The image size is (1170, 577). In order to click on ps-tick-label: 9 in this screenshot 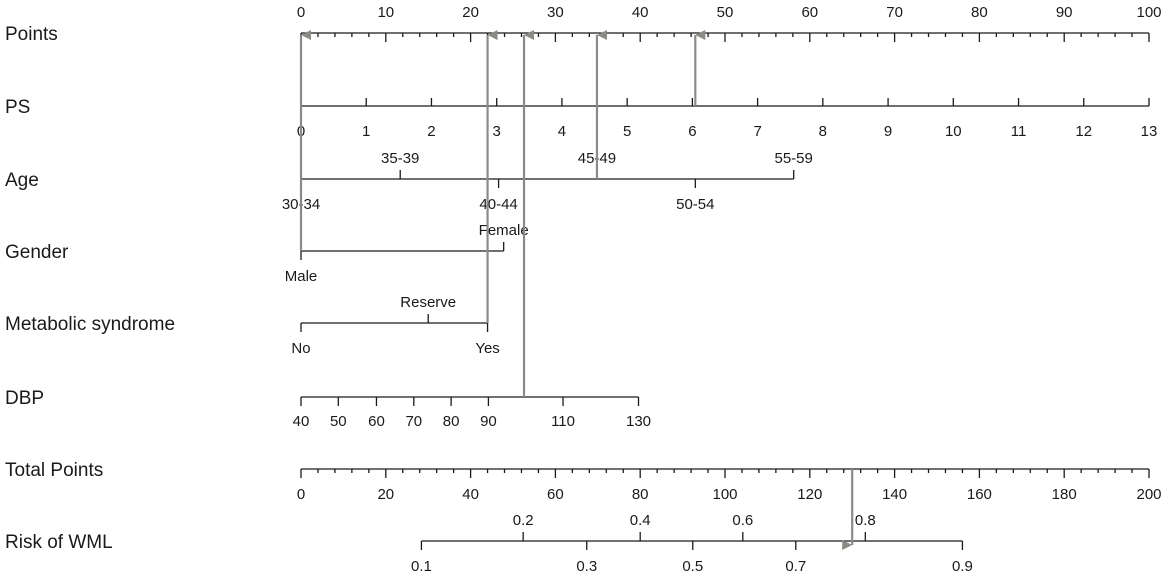, I will do `click(888, 131)`.